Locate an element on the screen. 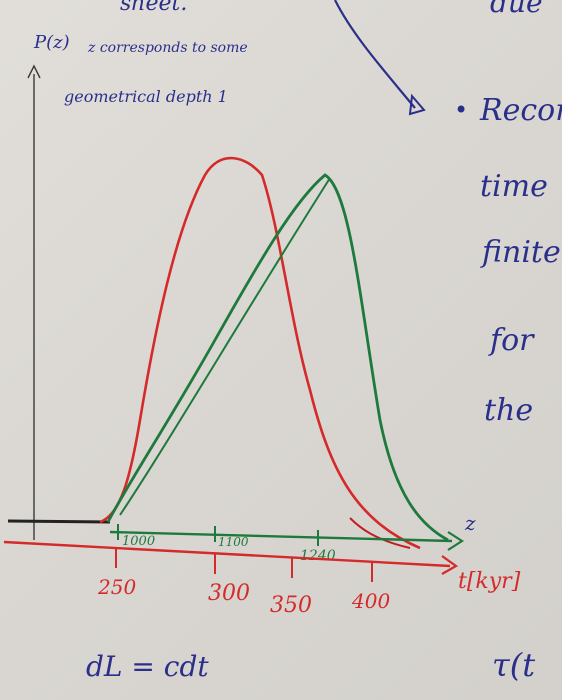 The height and width of the screenshot is (700, 562). annotation-arrow-line is located at coordinates (375, 54).